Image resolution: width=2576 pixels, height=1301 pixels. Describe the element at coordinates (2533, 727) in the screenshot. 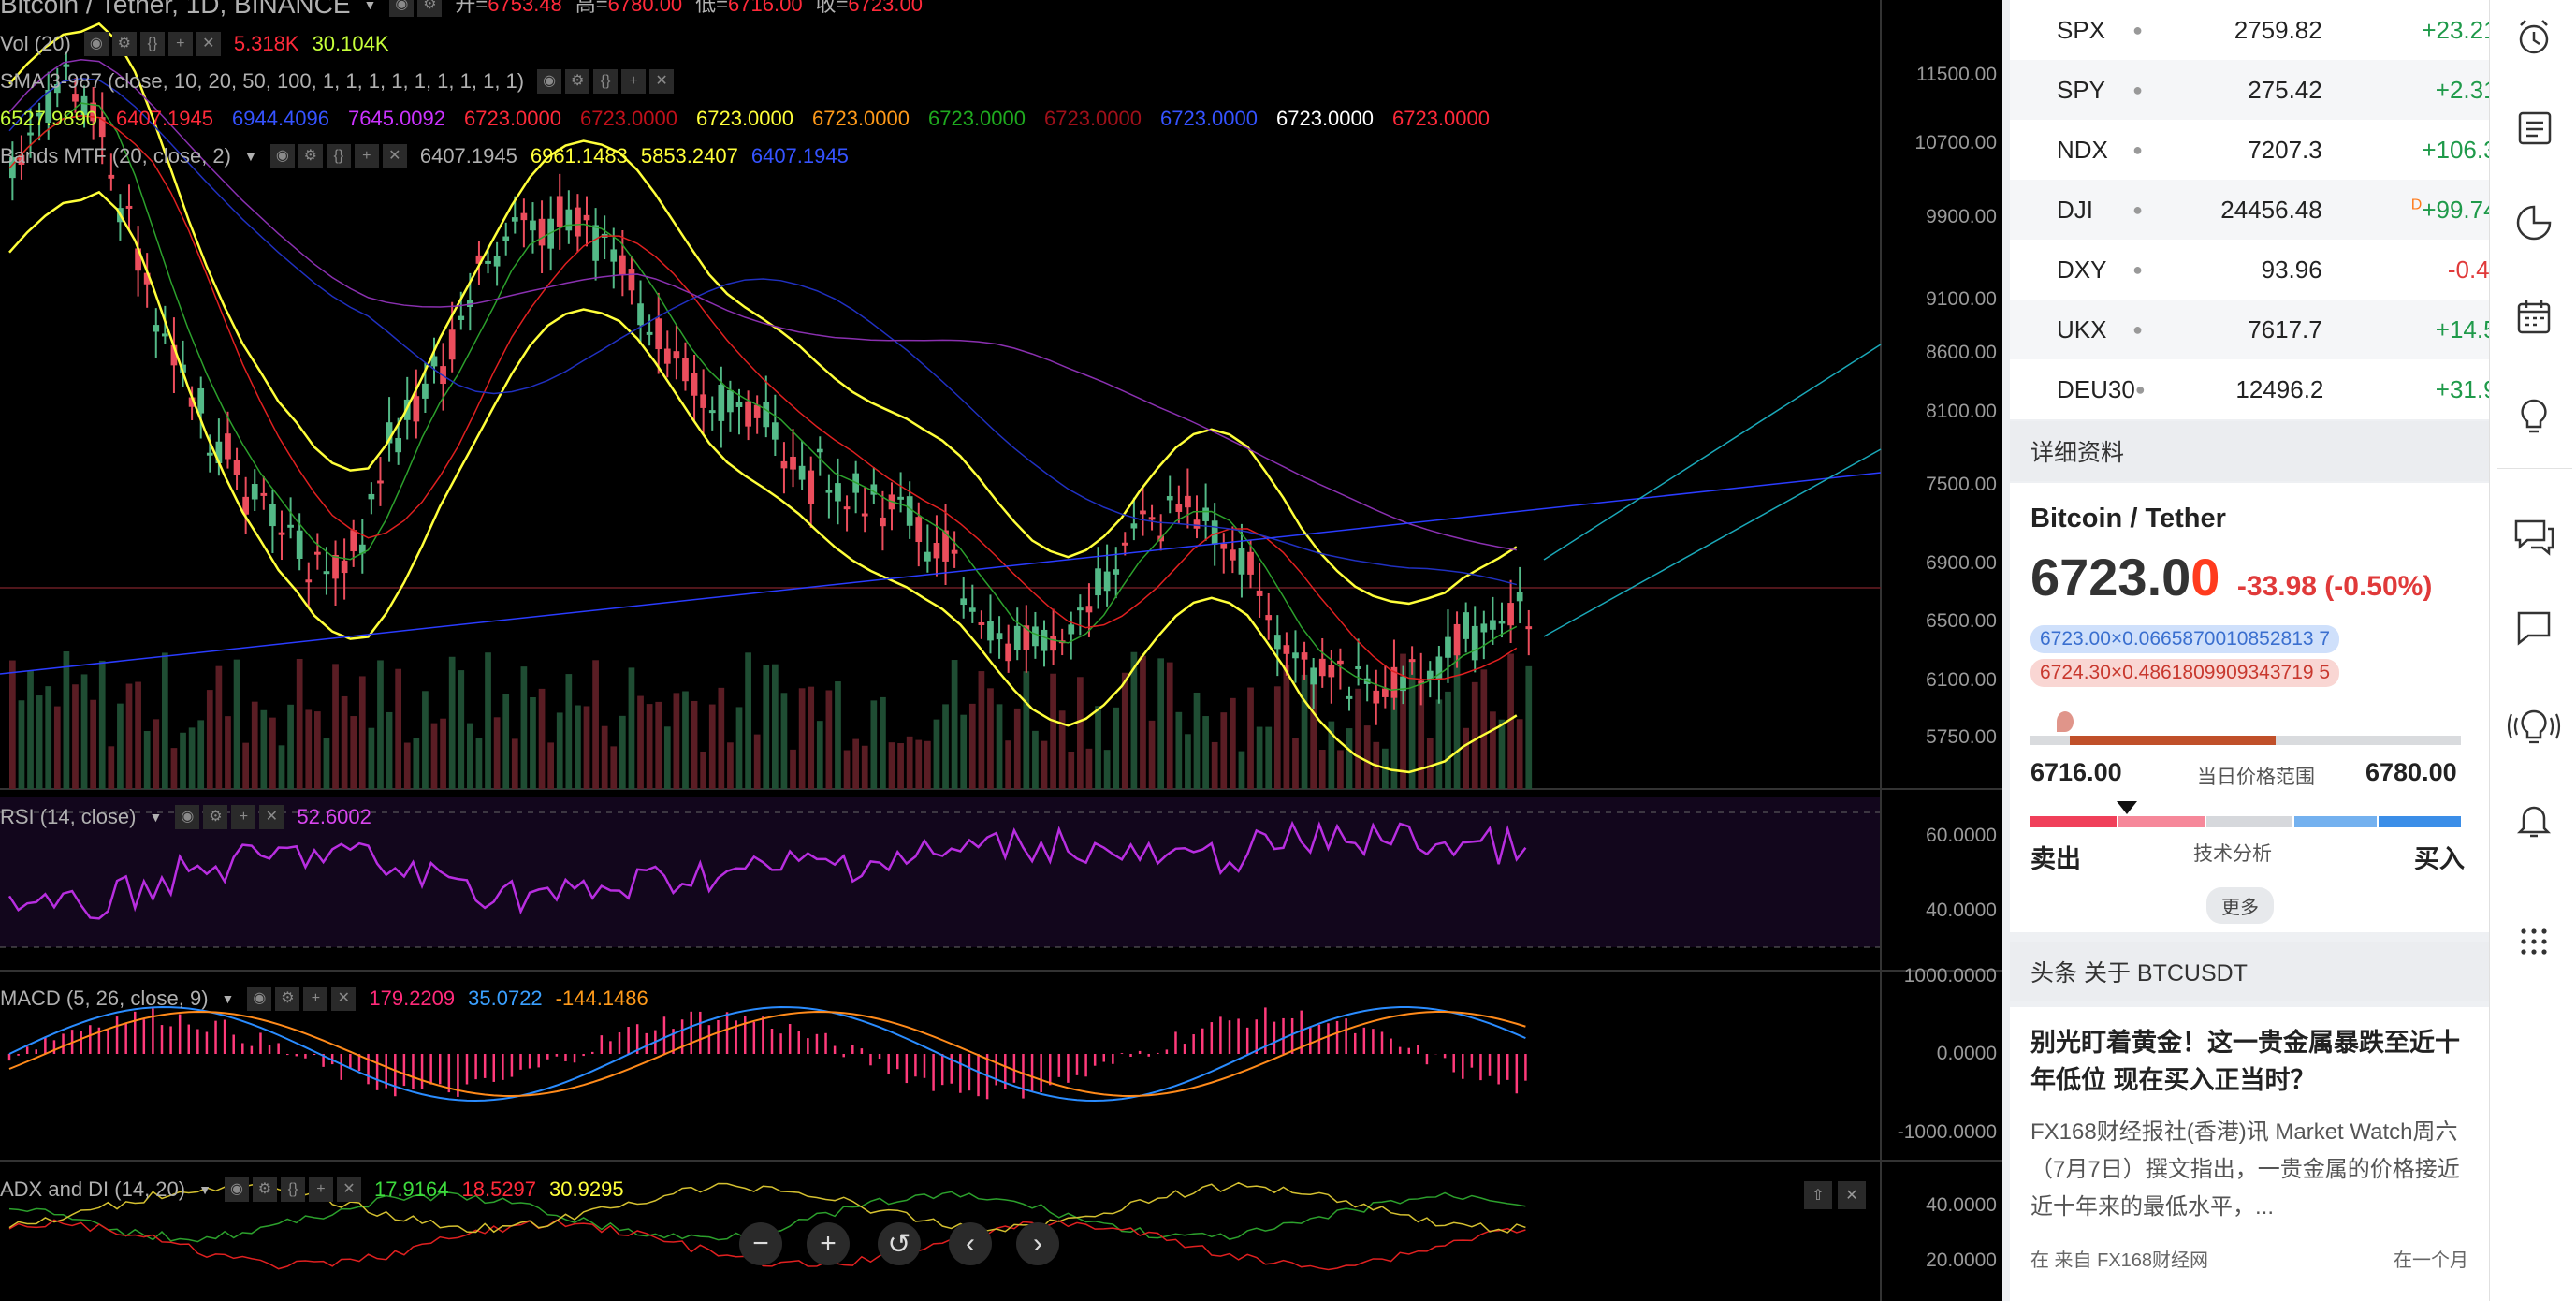

I see `signal-bulb-icon` at that location.